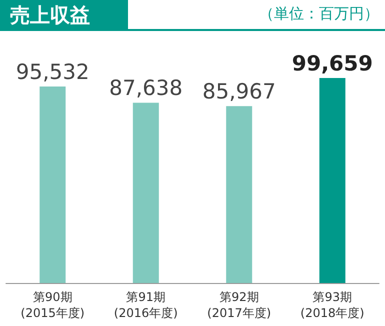 This screenshot has width=385, height=326. I want to click on x-tick-label: 第93期 (2018年度), so click(332, 305).